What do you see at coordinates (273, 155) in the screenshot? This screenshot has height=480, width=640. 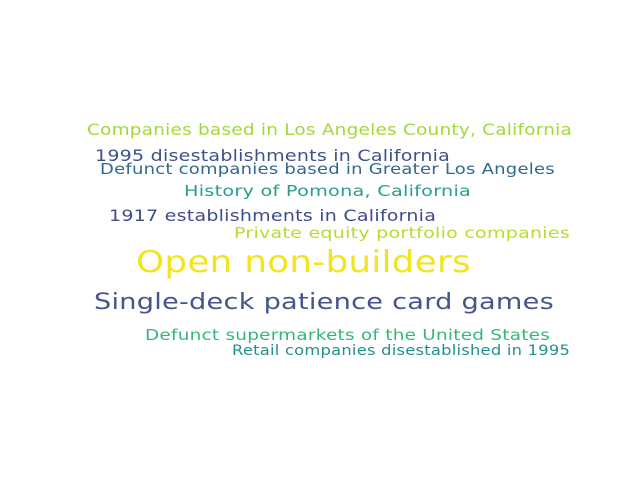 I see `word-1: 1995 disestablishments in California` at bounding box center [273, 155].